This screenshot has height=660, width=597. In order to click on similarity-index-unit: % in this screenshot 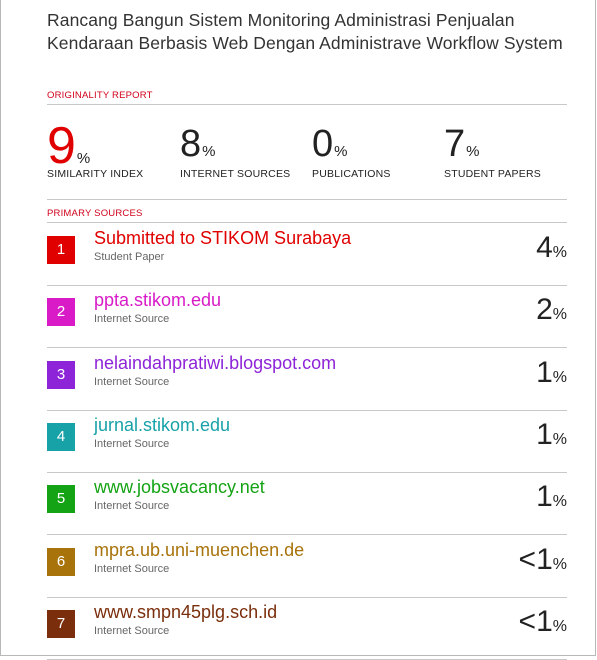, I will do `click(83, 158)`.